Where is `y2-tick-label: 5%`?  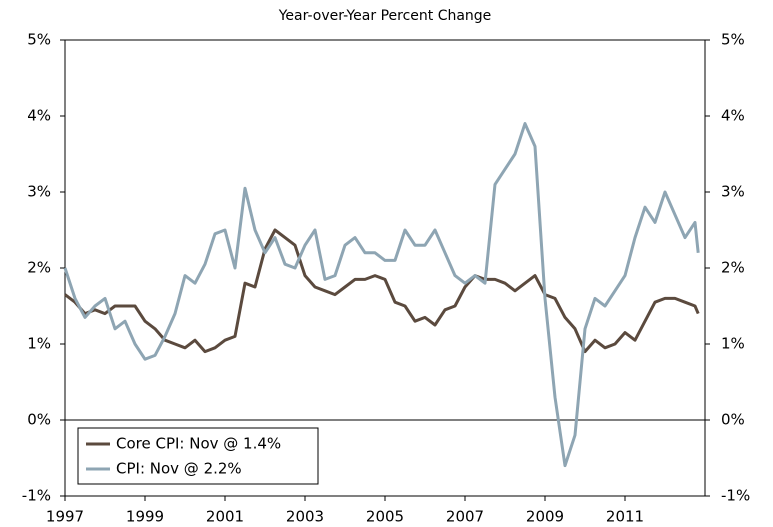 y2-tick-label: 5% is located at coordinates (733, 40).